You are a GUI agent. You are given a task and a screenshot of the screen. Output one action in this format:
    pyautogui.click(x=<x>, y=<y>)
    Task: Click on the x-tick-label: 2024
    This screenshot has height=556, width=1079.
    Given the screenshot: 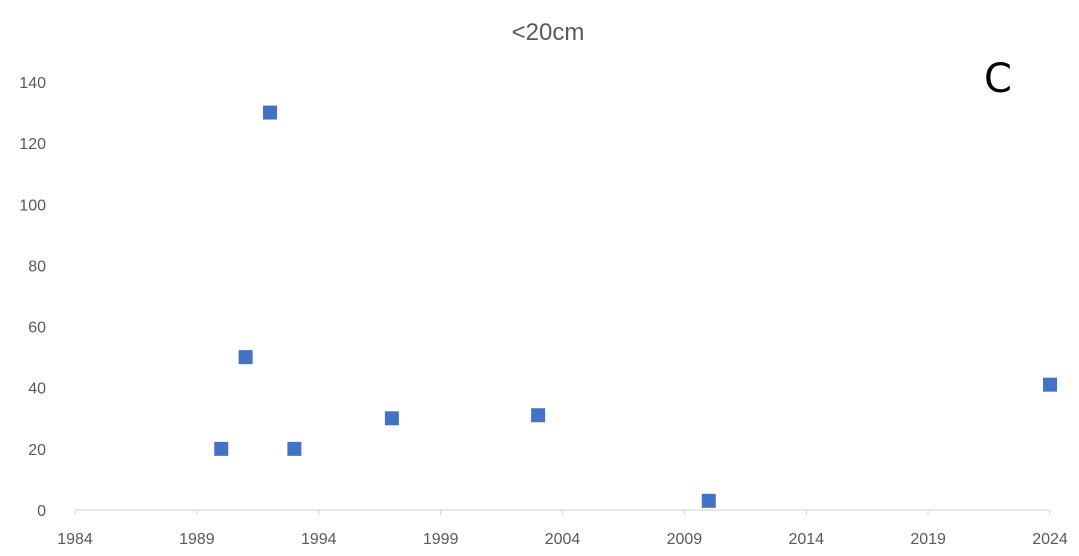 What is the action you would take?
    pyautogui.click(x=1050, y=539)
    